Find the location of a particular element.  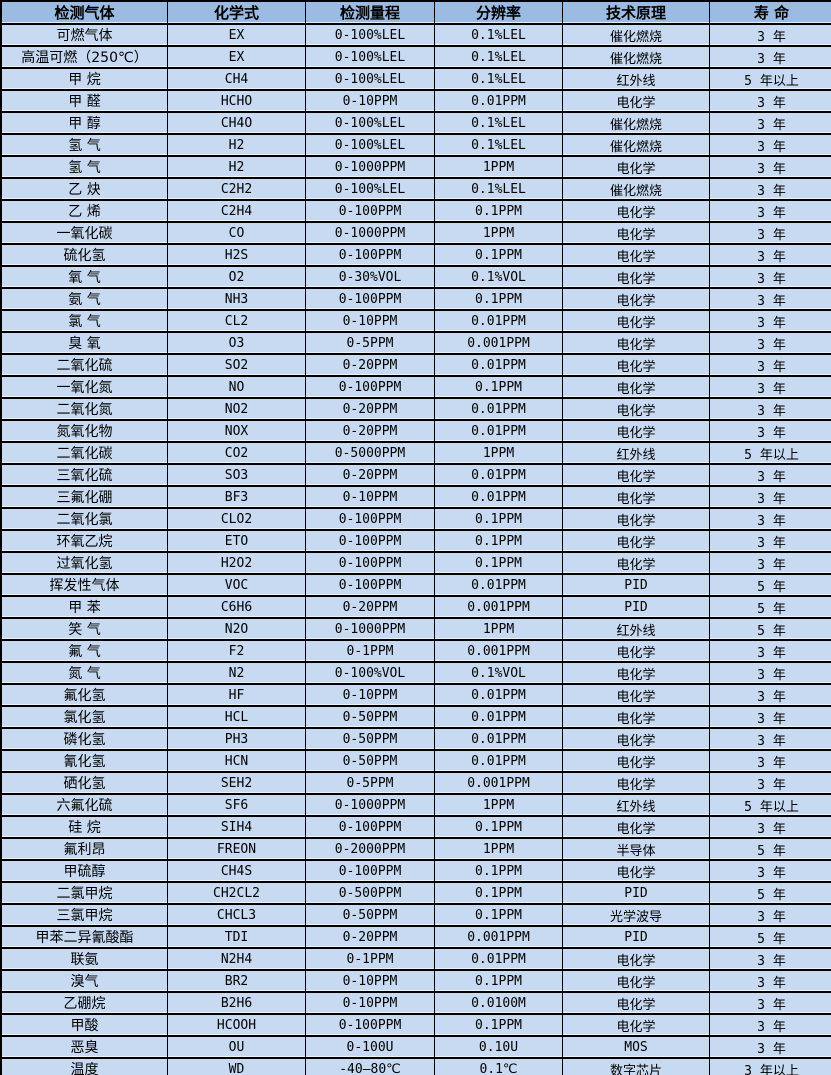

table-row: 氟利昂 FREON 0-2000PPM 1PPM 半导体 5 年 is located at coordinates (416, 850).